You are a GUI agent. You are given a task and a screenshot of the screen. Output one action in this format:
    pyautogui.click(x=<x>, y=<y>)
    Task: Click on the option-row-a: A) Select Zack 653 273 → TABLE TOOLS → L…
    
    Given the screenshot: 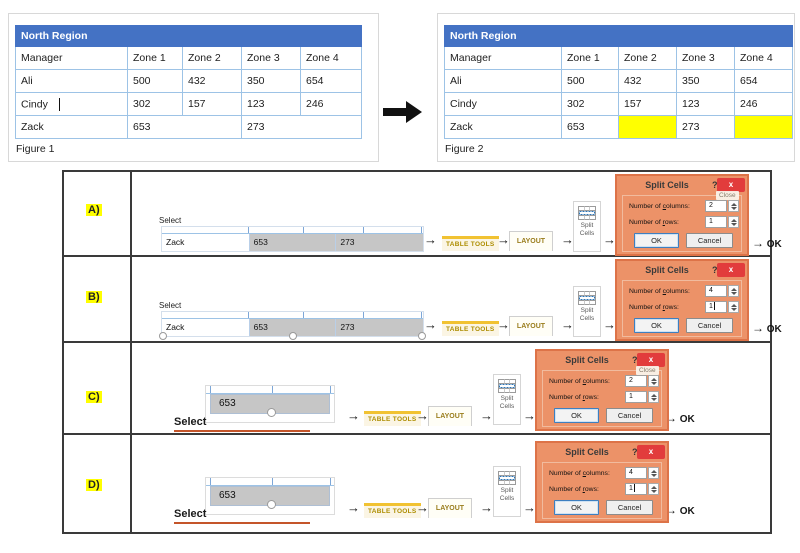 What is the action you would take?
    pyautogui.click(x=423, y=214)
    